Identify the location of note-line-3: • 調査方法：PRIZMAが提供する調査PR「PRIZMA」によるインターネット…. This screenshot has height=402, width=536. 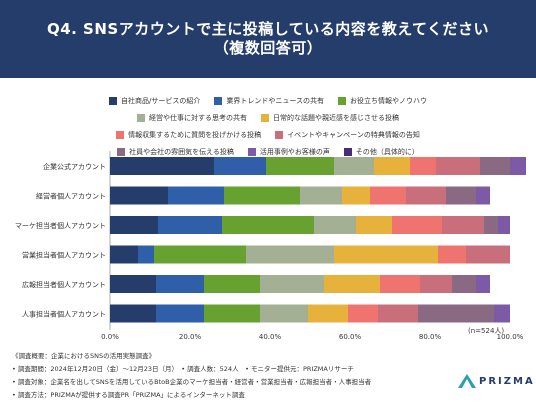
(128, 395).